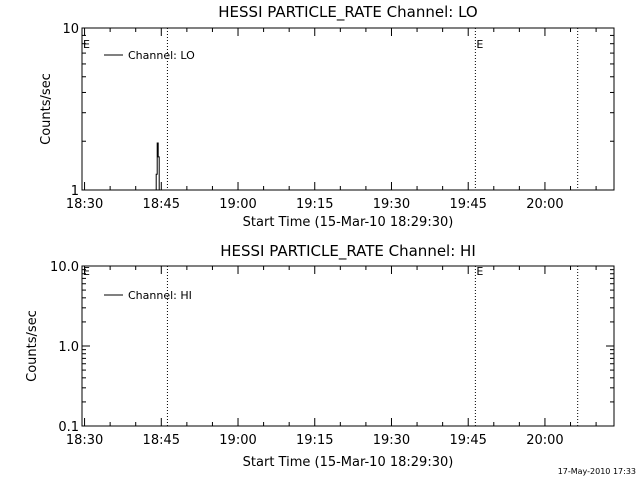 The width and height of the screenshot is (640, 480). What do you see at coordinates (75, 191) in the screenshot?
I see `y-tick-label: 1` at bounding box center [75, 191].